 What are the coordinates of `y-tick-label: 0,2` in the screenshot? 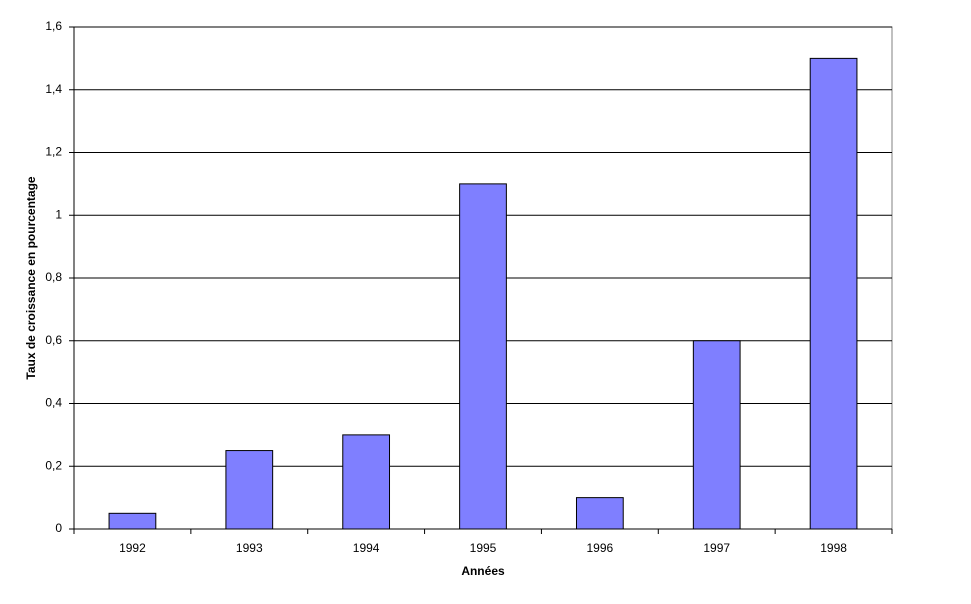 It's located at (53, 465).